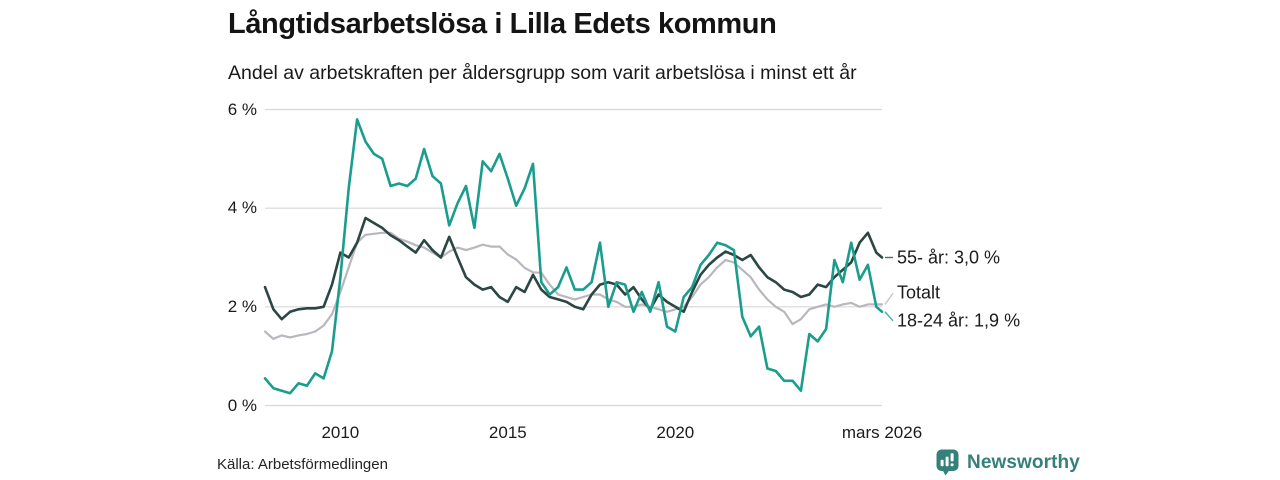  I want to click on series-line-totalt, so click(573, 285).